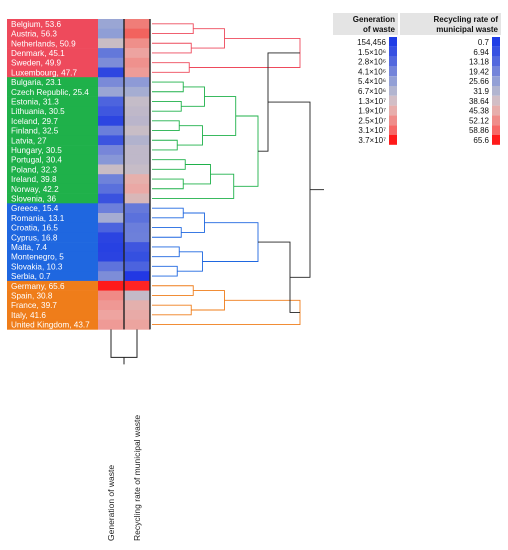 The height and width of the screenshot is (550, 508). What do you see at coordinates (479, 101) in the screenshot?
I see `legend-label: 38.64` at bounding box center [479, 101].